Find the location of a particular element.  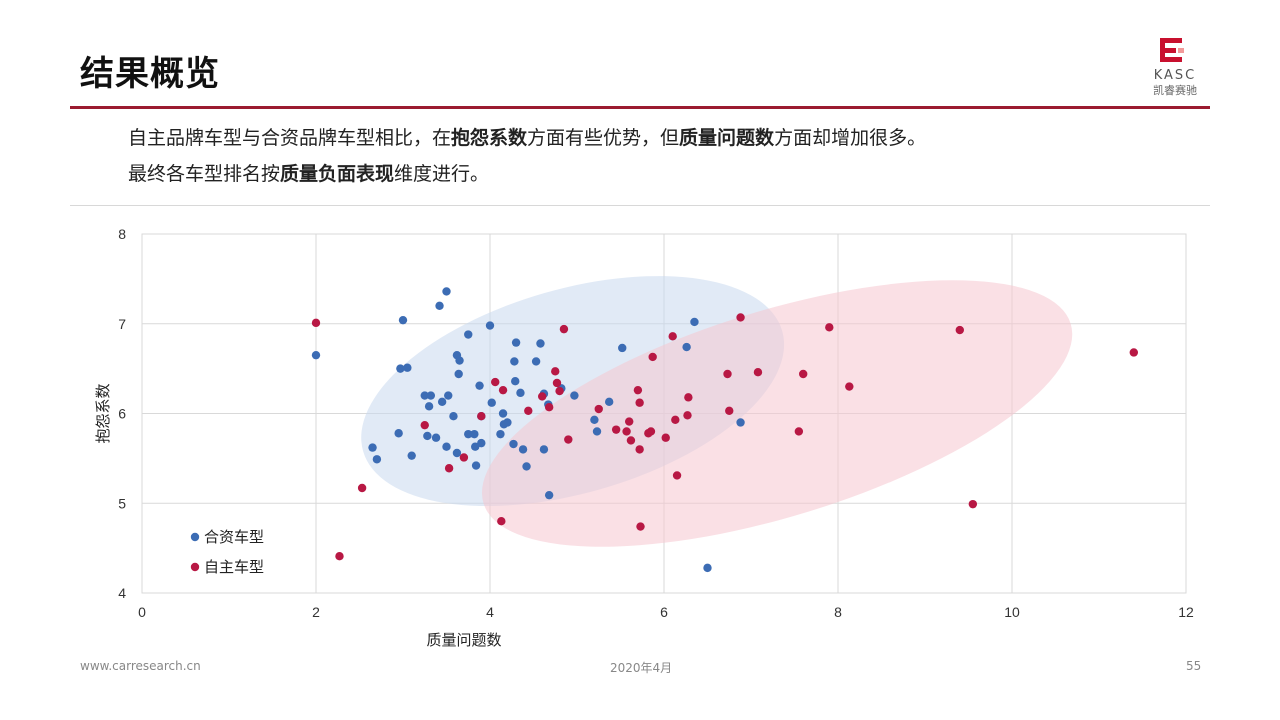

section-divider is located at coordinates (640, 205).